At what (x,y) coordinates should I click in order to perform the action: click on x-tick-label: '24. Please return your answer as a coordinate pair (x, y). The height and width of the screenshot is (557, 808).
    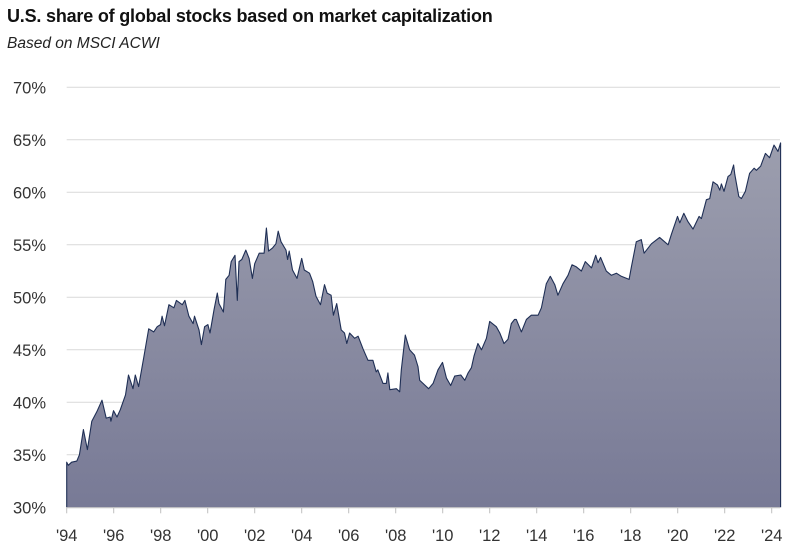
    Looking at the image, I should click on (772, 536).